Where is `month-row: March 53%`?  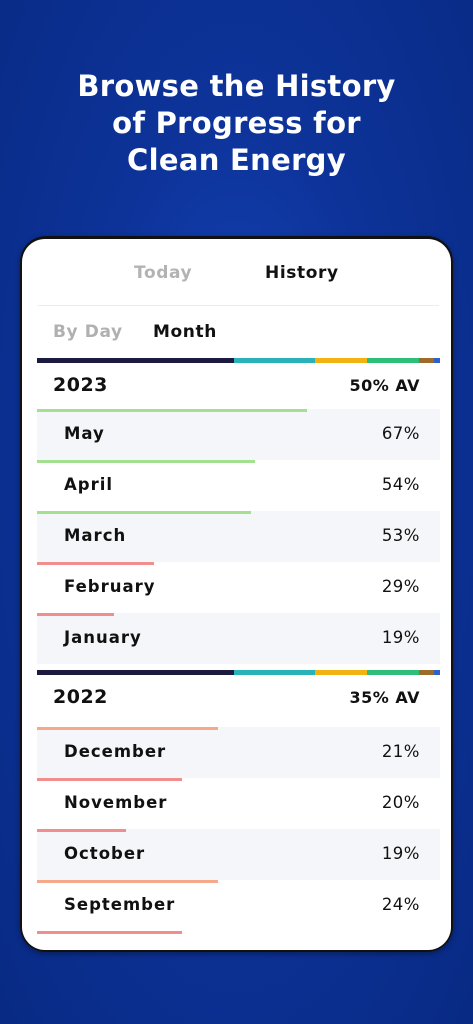 month-row: March 53% is located at coordinates (238, 536).